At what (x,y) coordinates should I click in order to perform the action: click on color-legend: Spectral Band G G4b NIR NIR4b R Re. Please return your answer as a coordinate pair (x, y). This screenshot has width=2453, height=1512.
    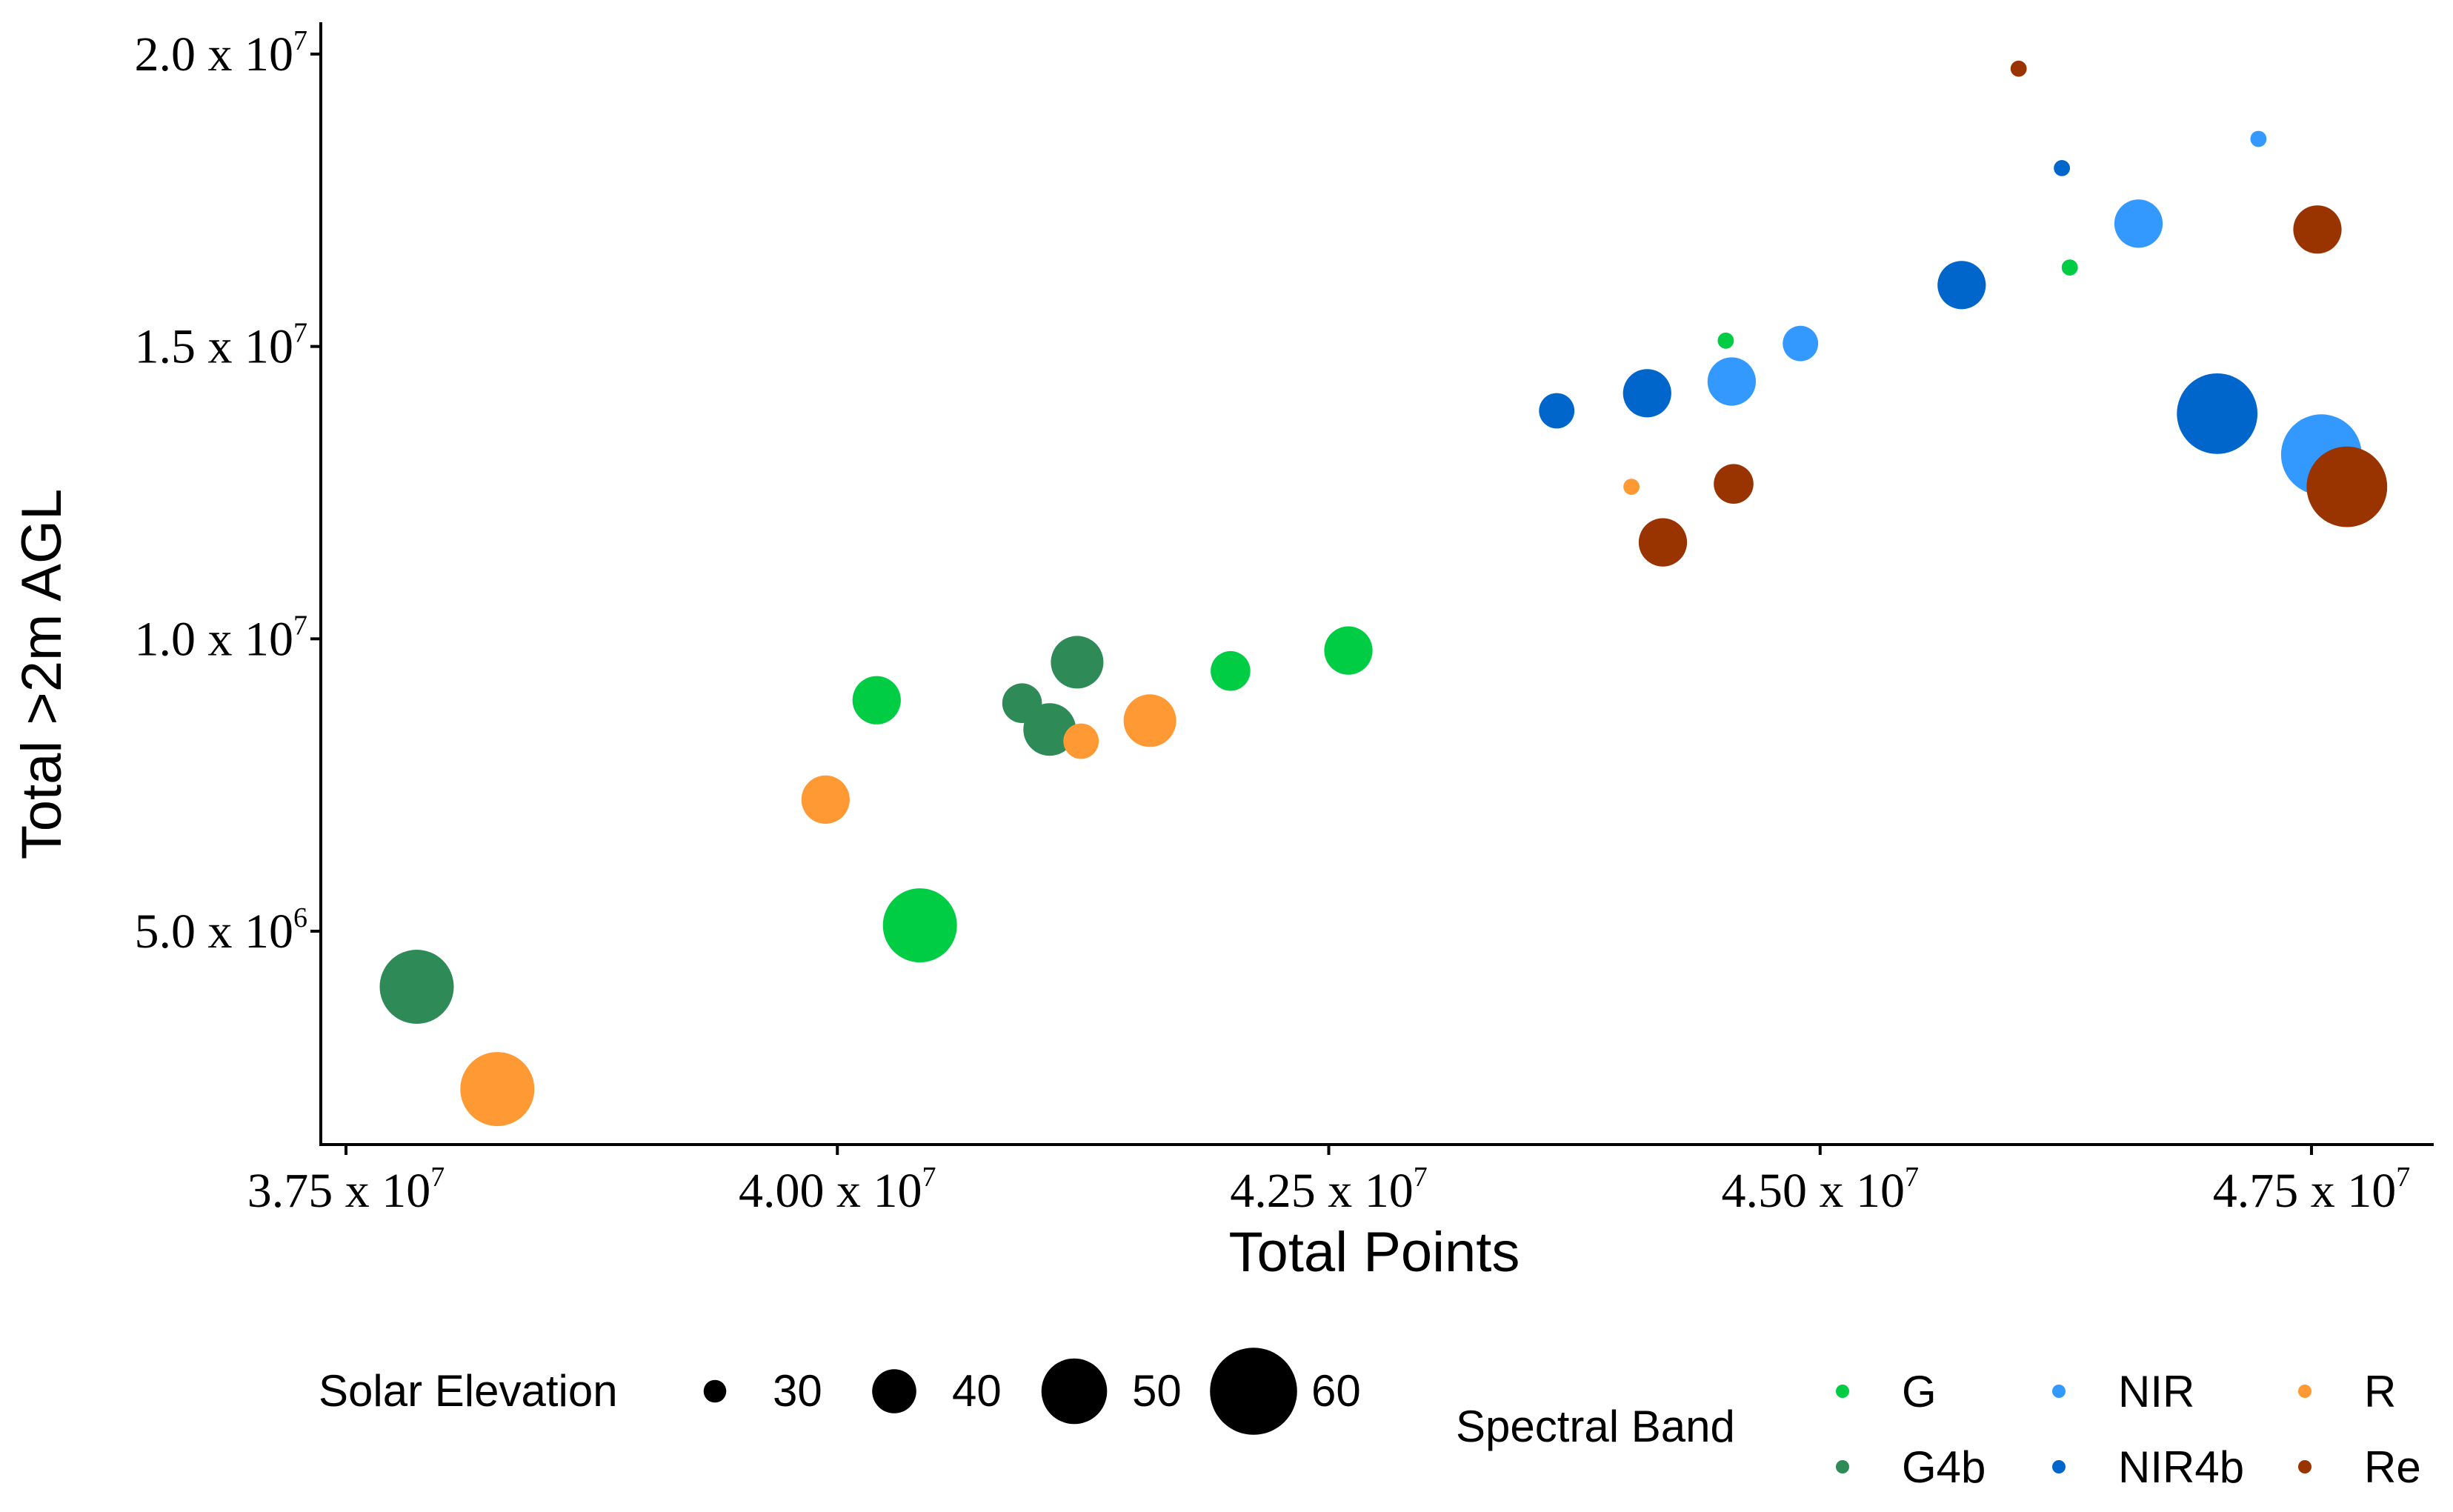
    Looking at the image, I should click on (1938, 1429).